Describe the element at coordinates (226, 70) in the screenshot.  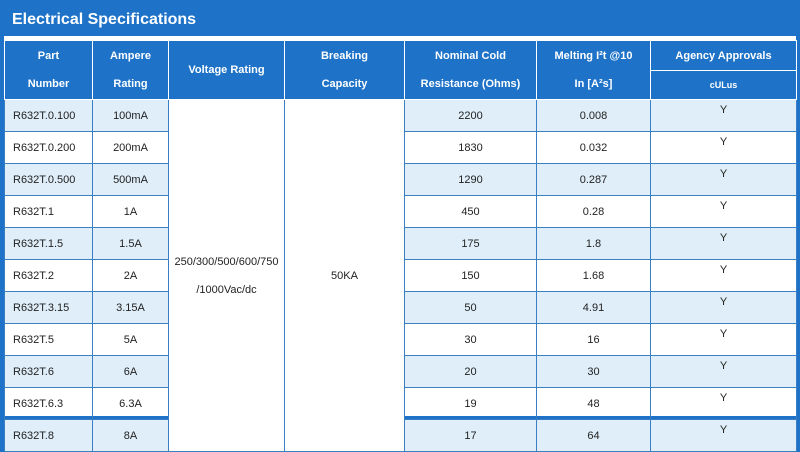
I see `header-voltage-rating: Voltage Rating` at that location.